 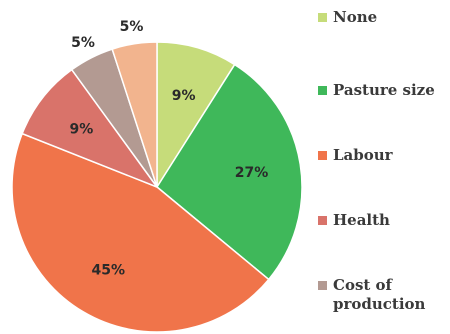 I want to click on legend-item-none: None, so click(x=381, y=17).